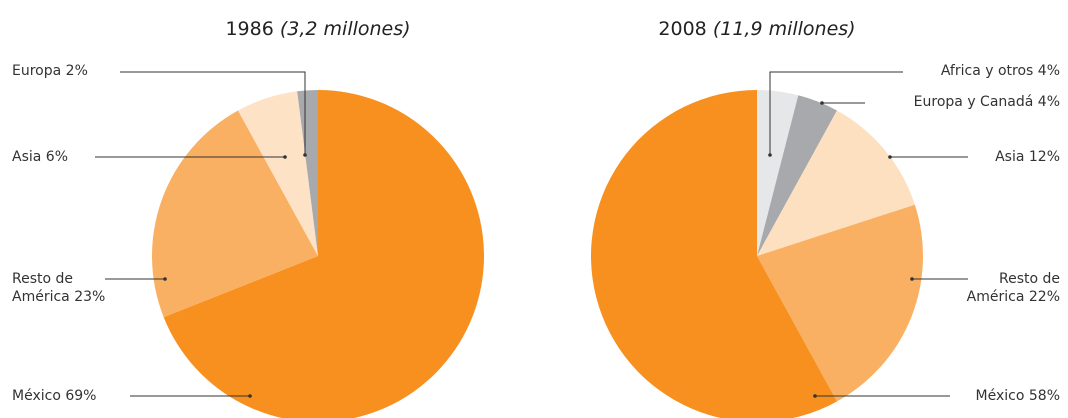 This screenshot has height=418, width=1068. Describe the element at coordinates (249, 29) in the screenshot. I see `title-year: 1986` at that location.